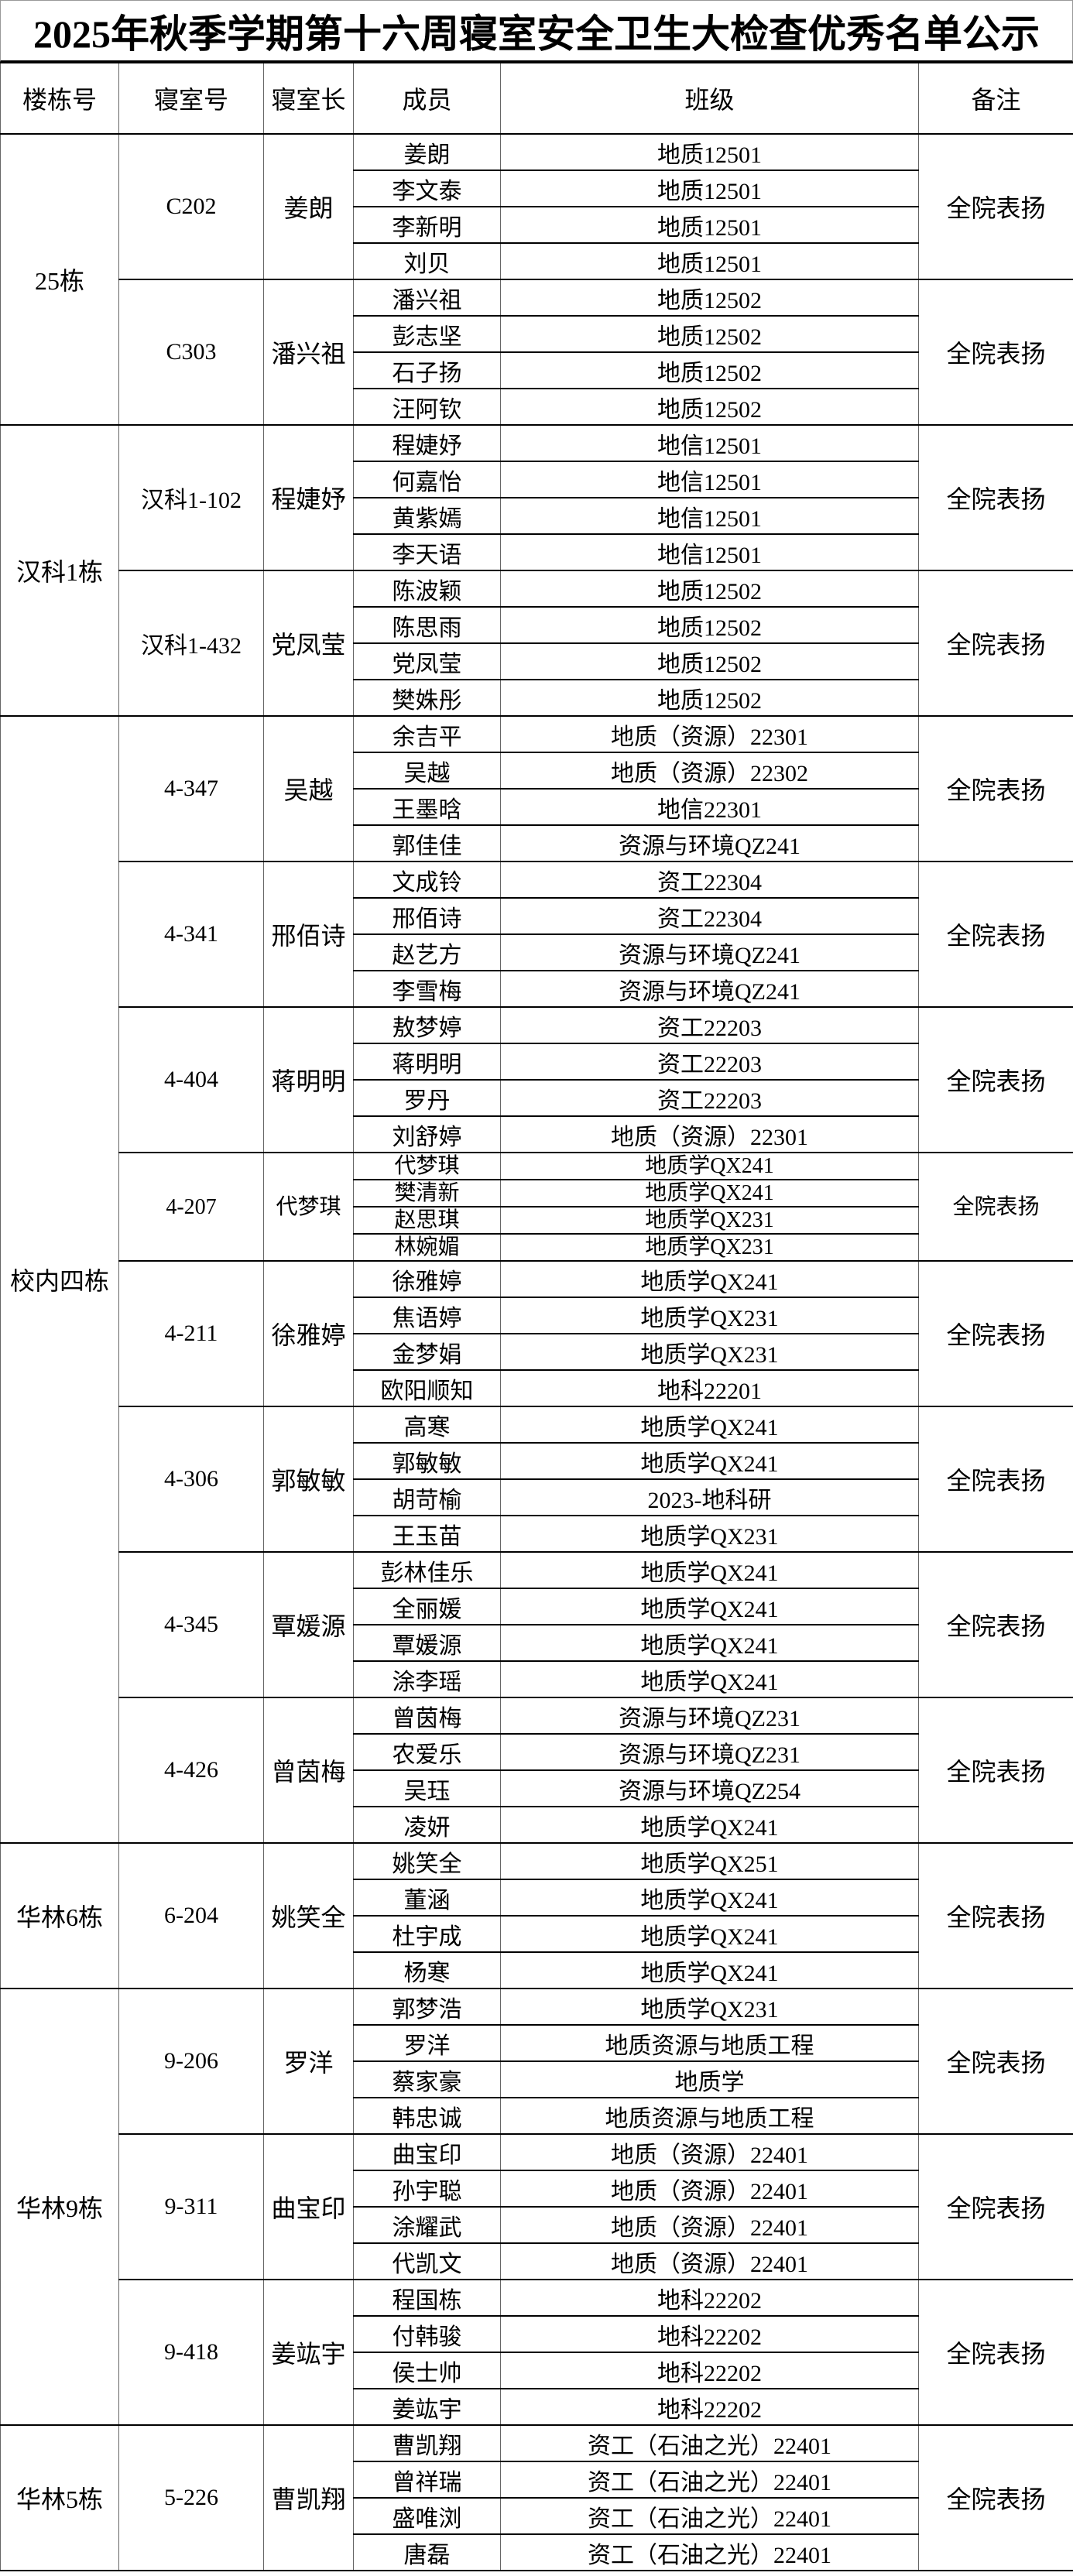 The image size is (1073, 2576). I want to click on member-class-cell: 地质学, so click(709, 2079).